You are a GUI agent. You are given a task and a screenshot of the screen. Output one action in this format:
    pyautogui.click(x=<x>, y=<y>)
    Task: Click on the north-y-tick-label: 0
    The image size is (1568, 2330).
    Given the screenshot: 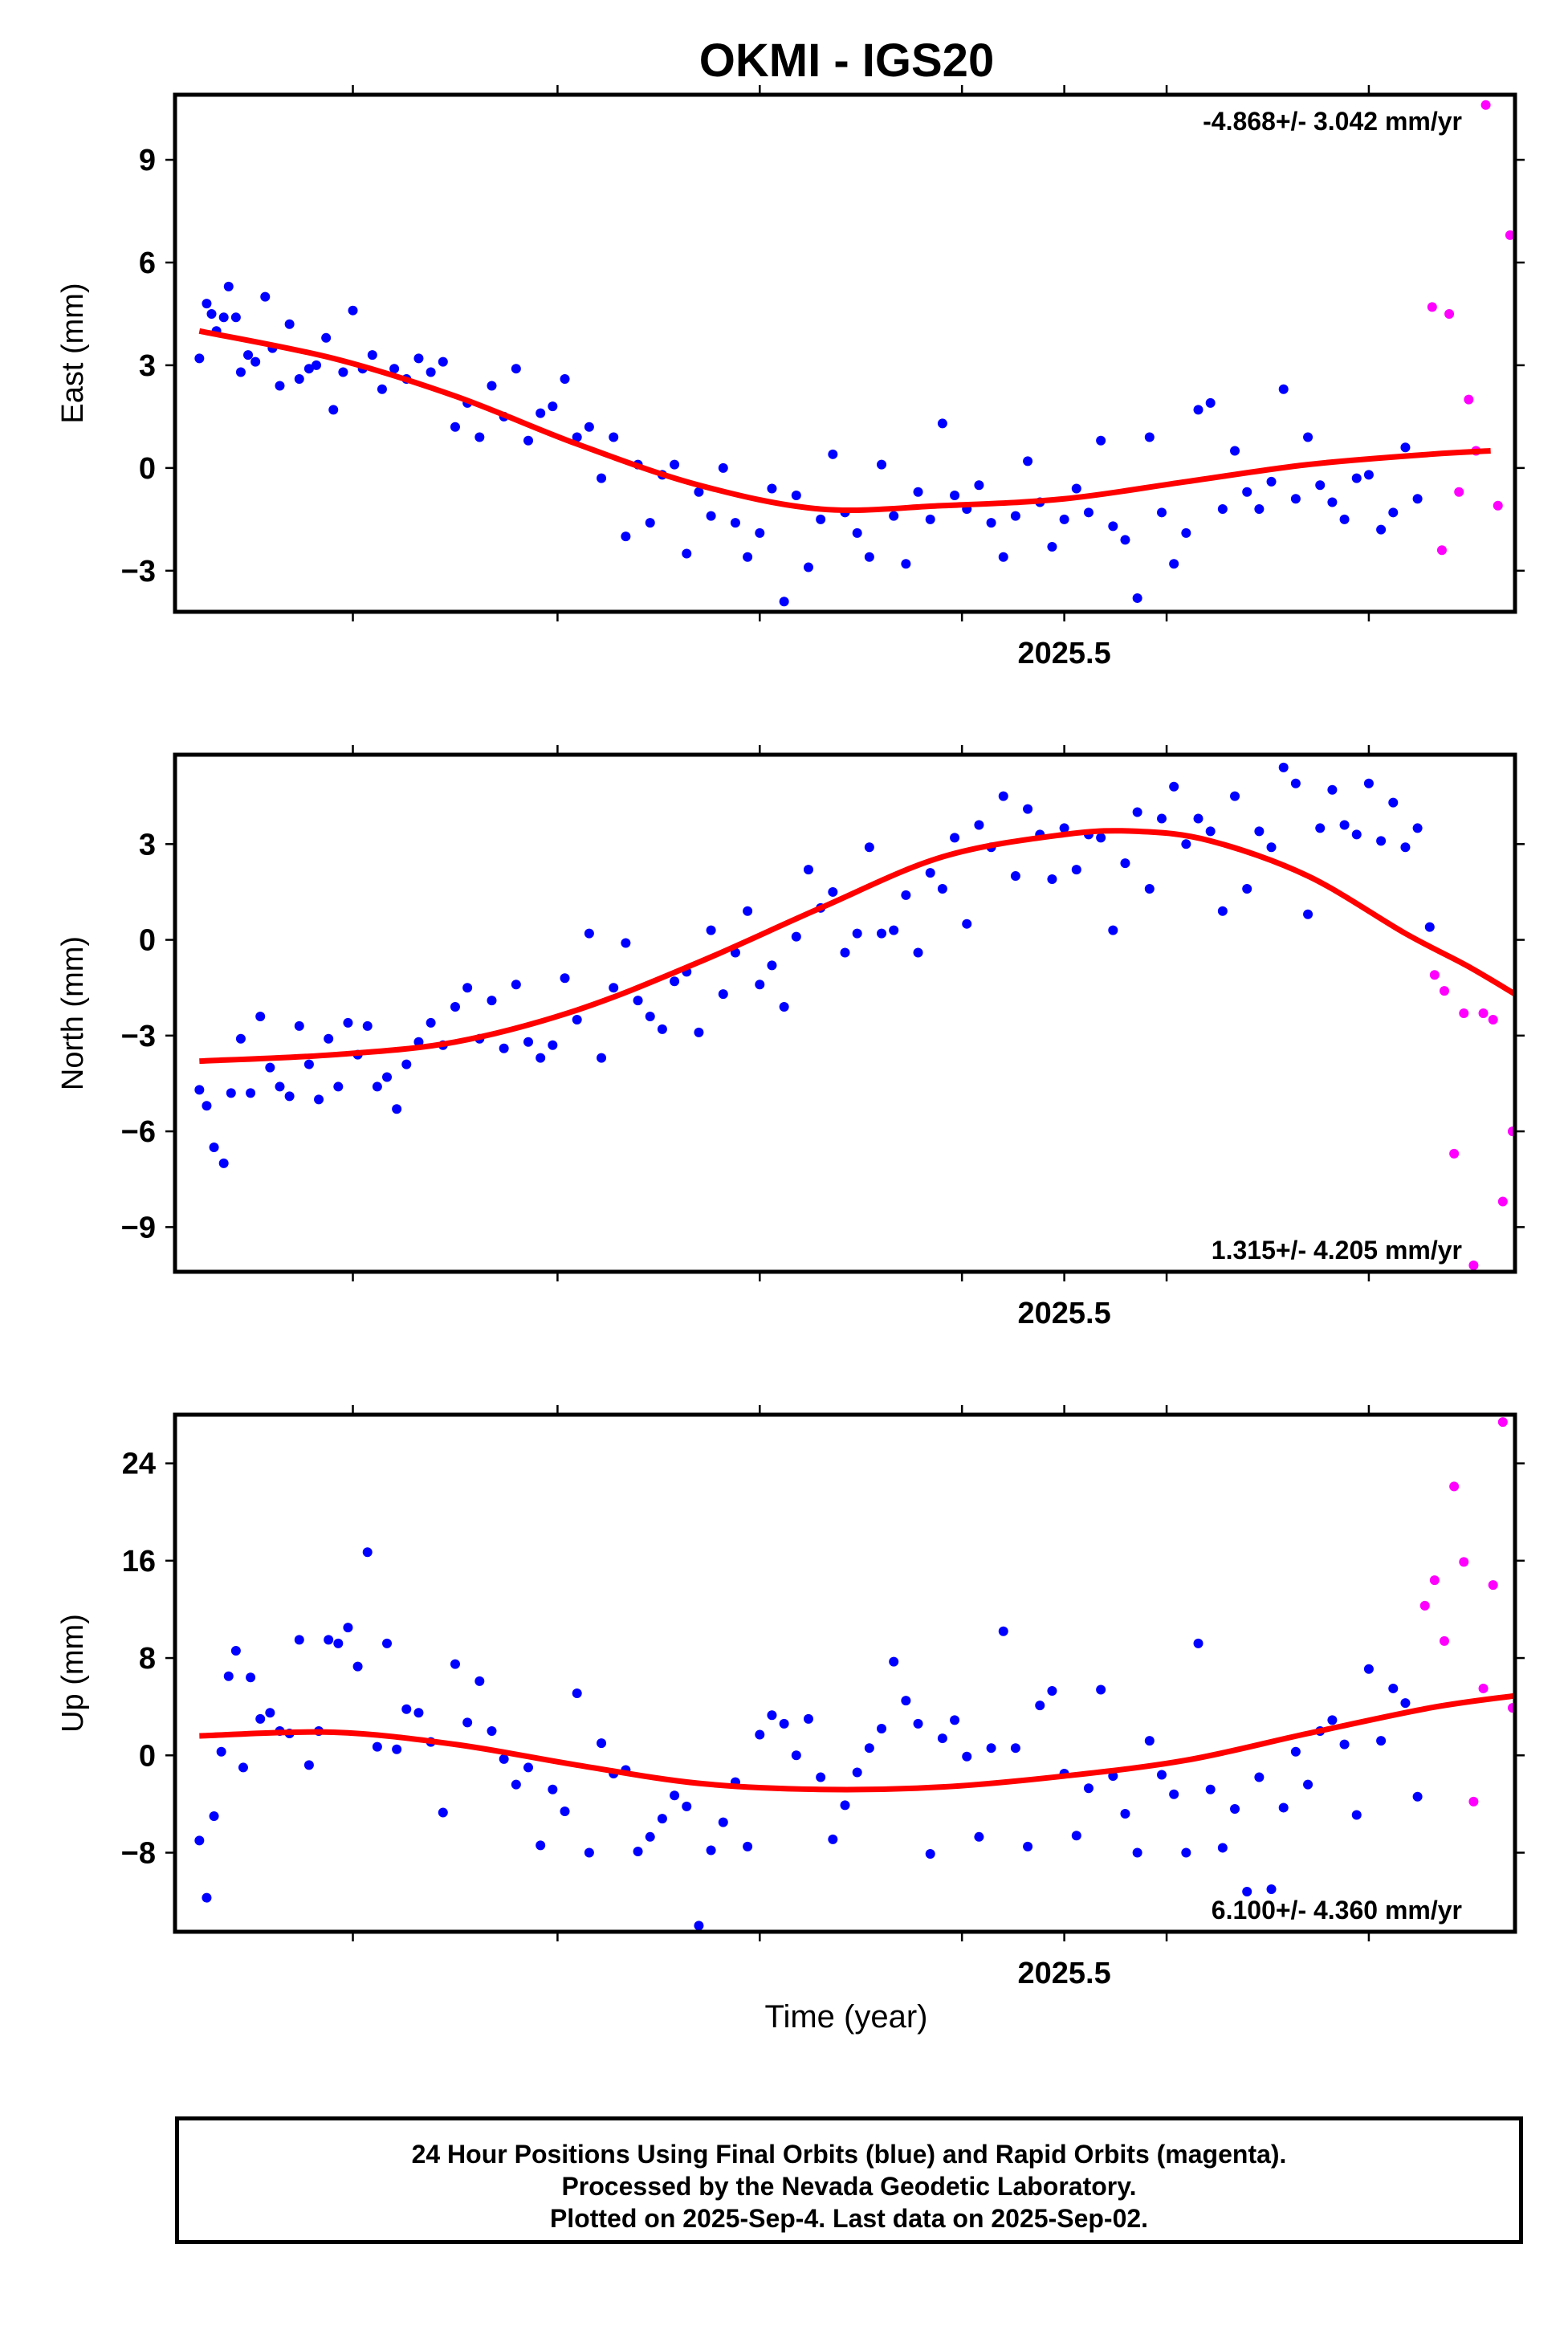 What is the action you would take?
    pyautogui.click(x=147, y=941)
    